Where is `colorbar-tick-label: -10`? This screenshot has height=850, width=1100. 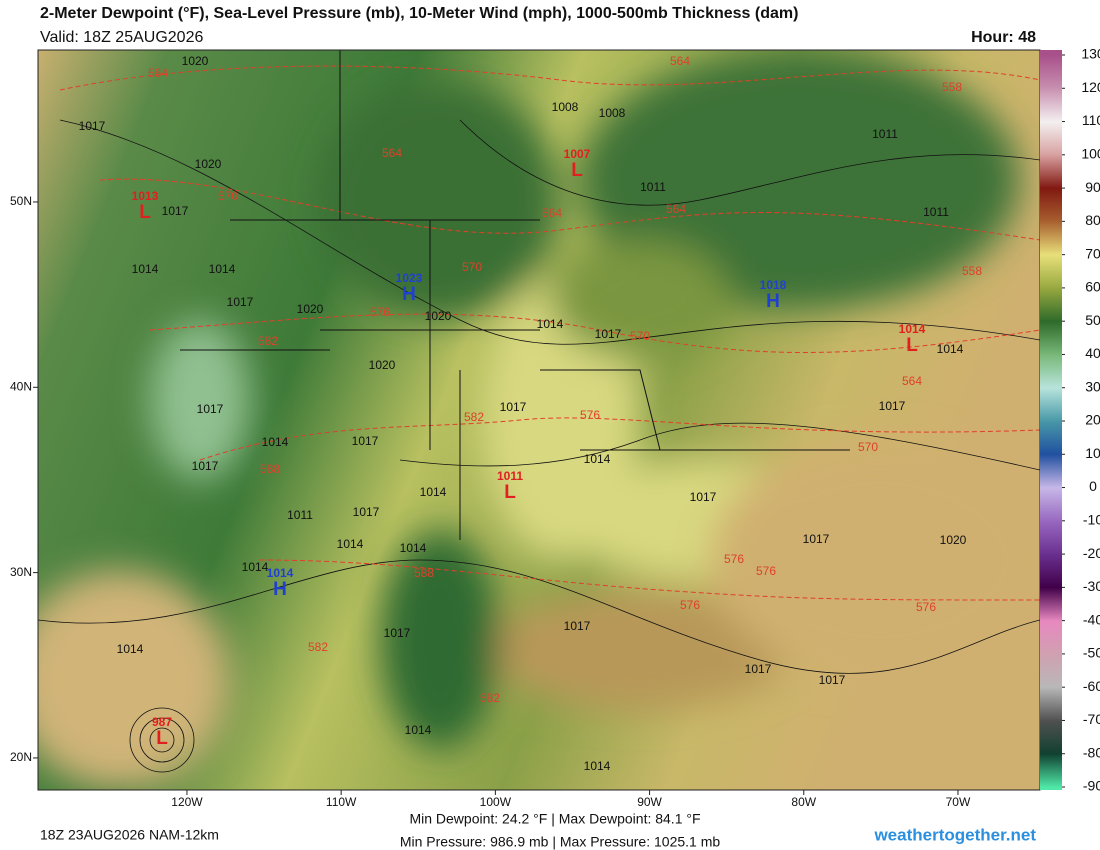
colorbar-tick-label: -10 is located at coordinates (1091, 520).